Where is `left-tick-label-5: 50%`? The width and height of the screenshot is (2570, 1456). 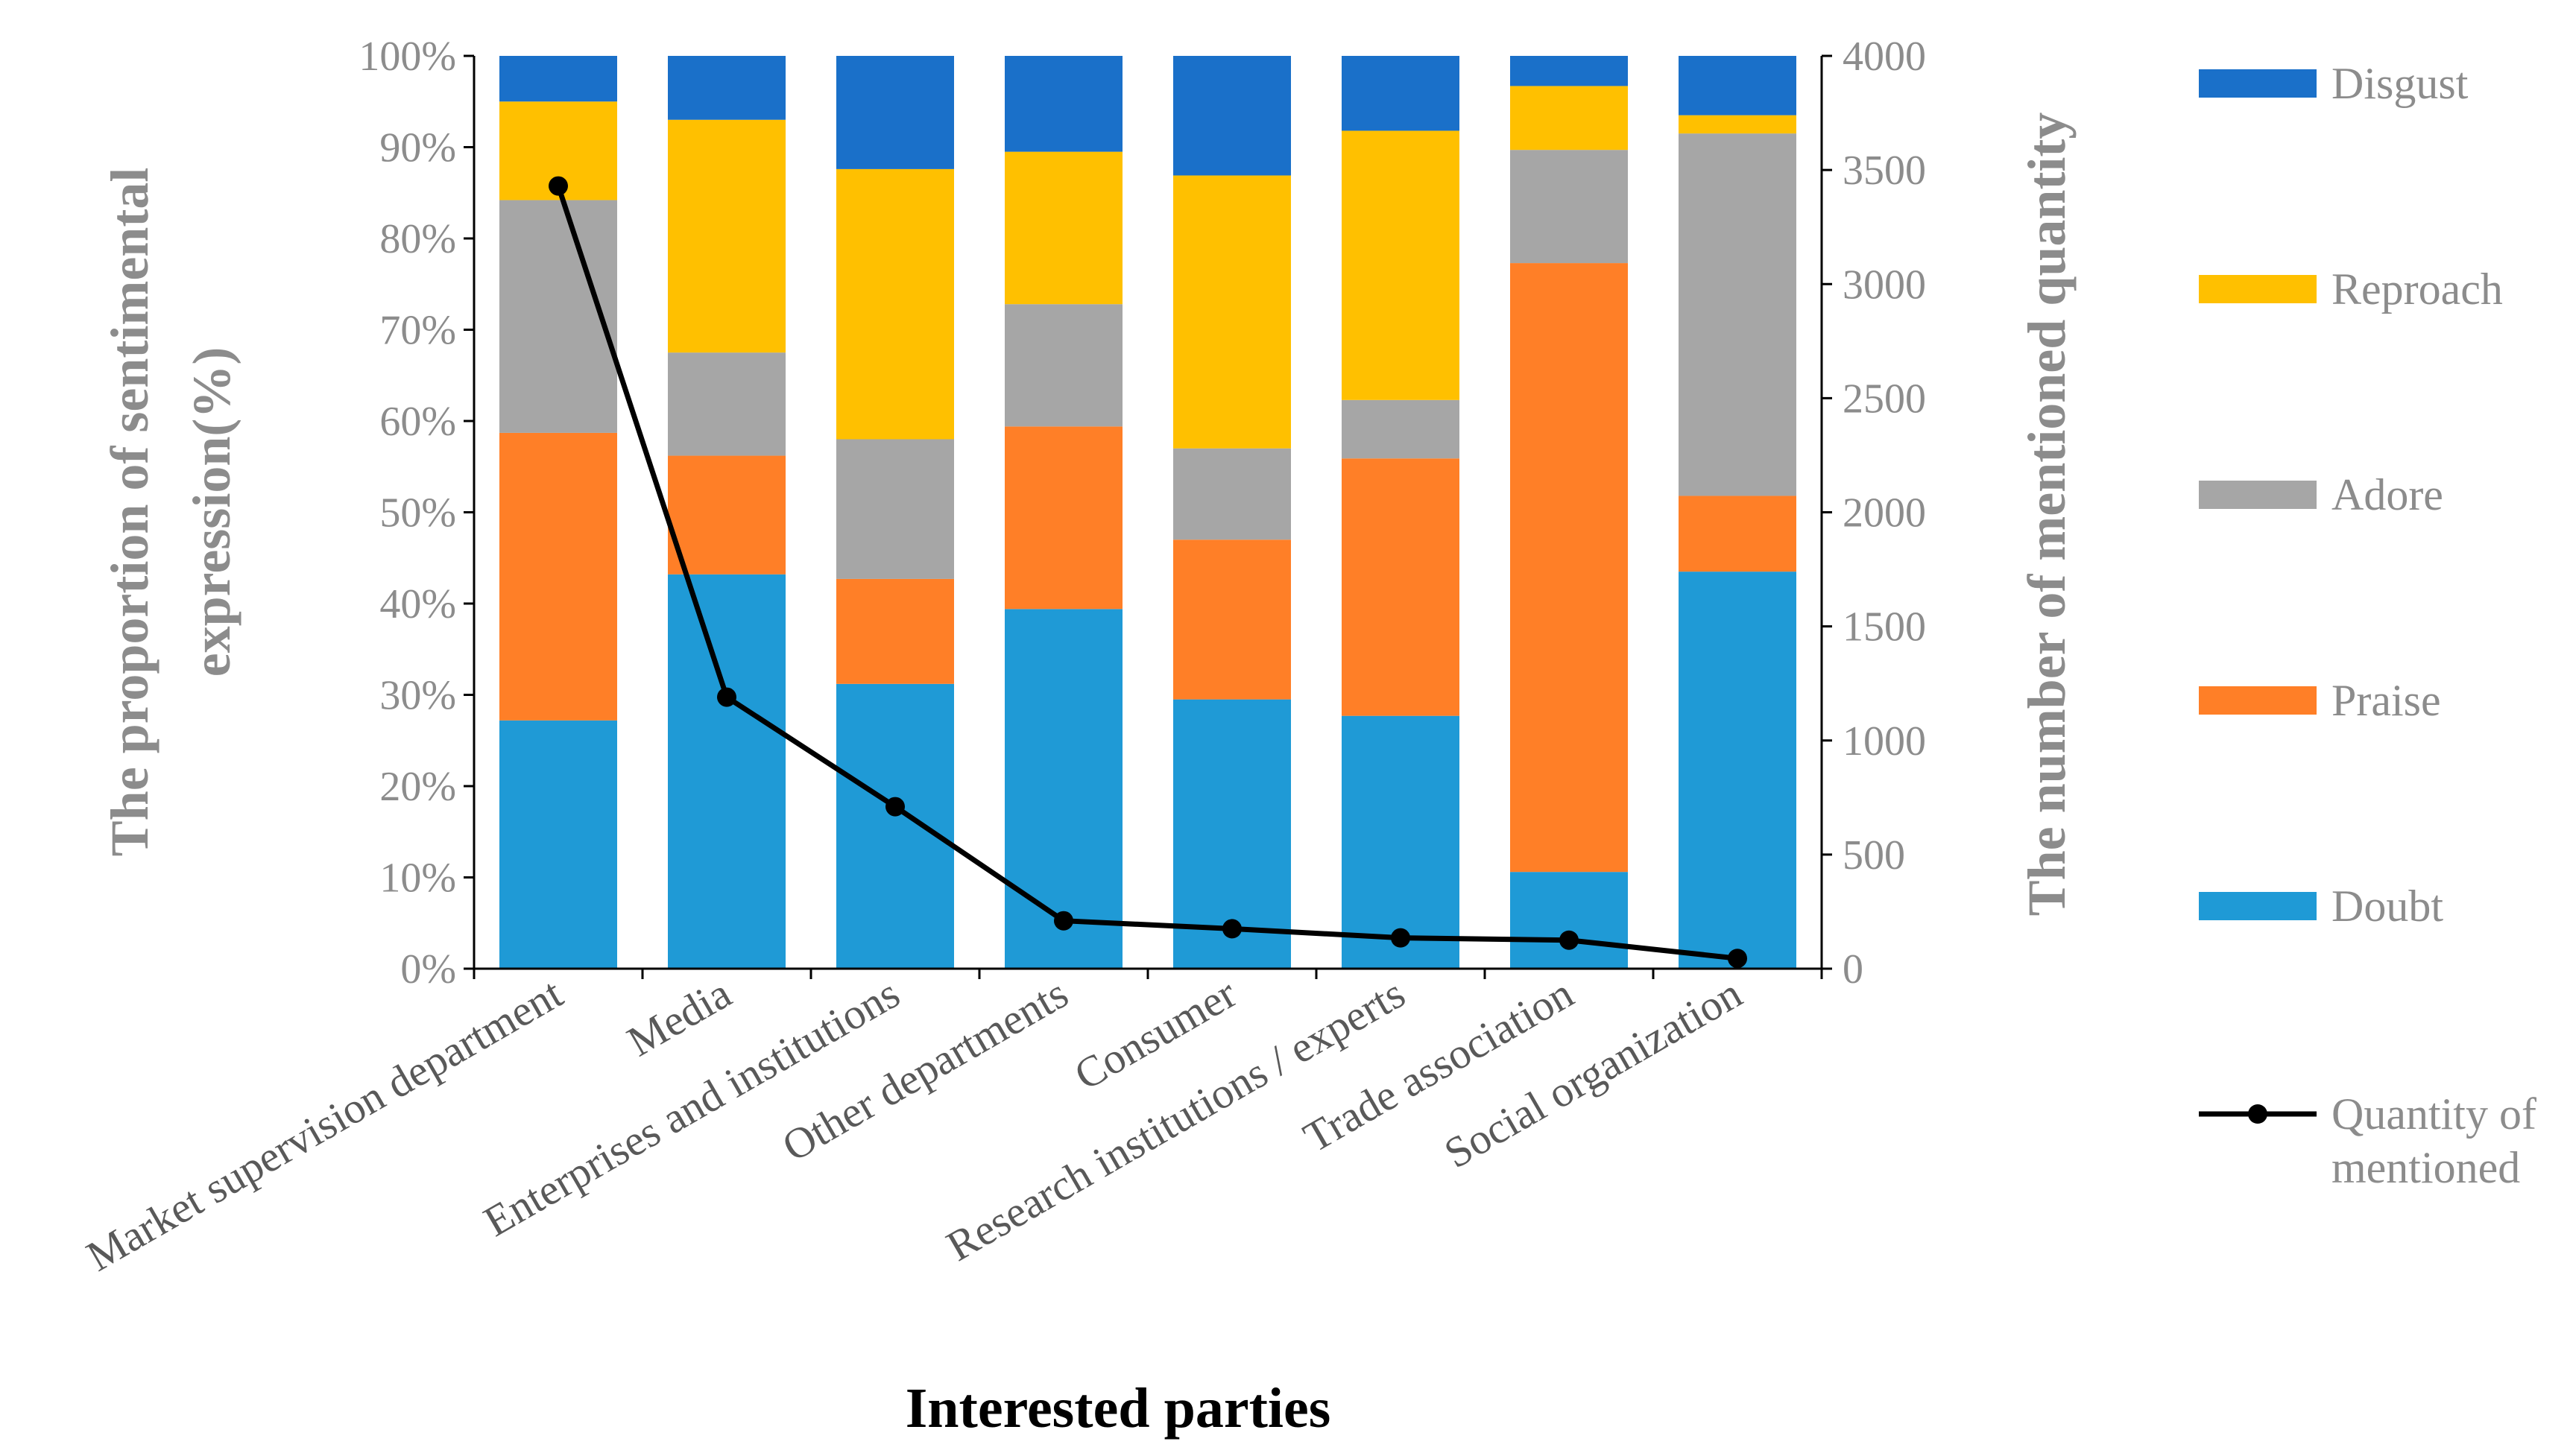
left-tick-label-5: 50% is located at coordinates (417, 513).